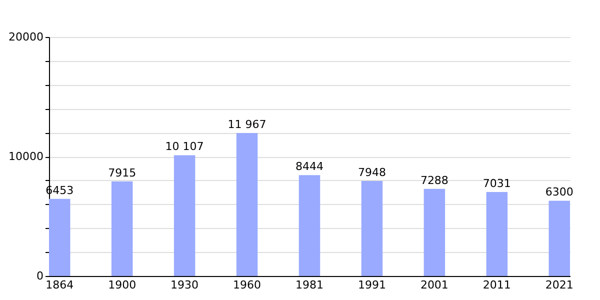 This screenshot has height=300, width=600. I want to click on y-tick-label: 20000, so click(26, 37).